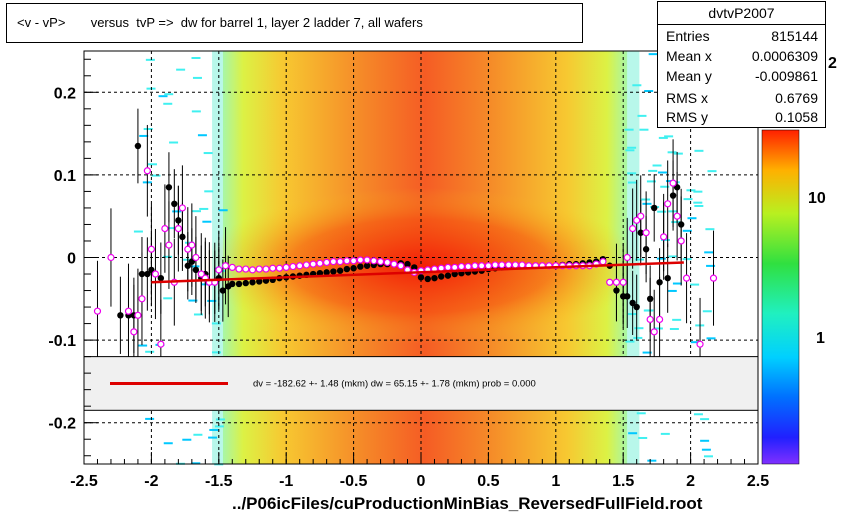 This screenshot has width=842, height=517. I want to click on stats-key: Entries, so click(688, 36).